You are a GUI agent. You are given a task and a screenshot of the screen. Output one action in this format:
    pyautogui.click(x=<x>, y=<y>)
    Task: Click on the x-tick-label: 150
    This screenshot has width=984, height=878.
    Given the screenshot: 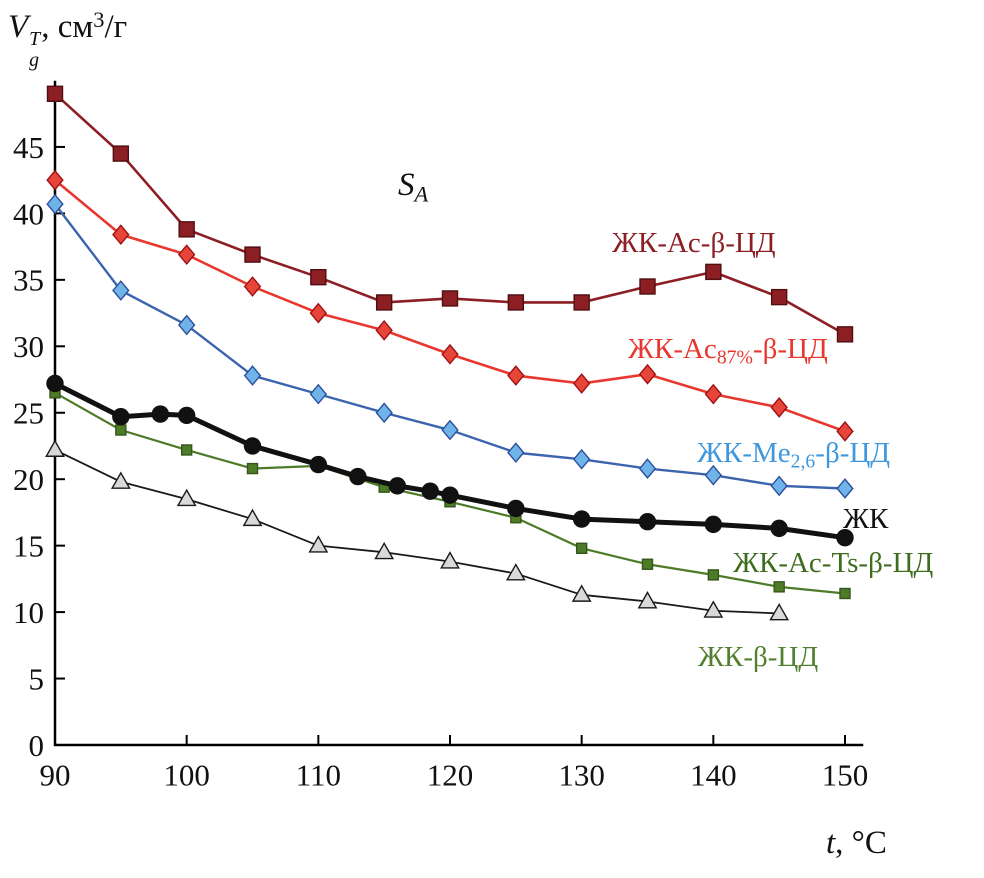 What is the action you would take?
    pyautogui.click(x=845, y=774)
    